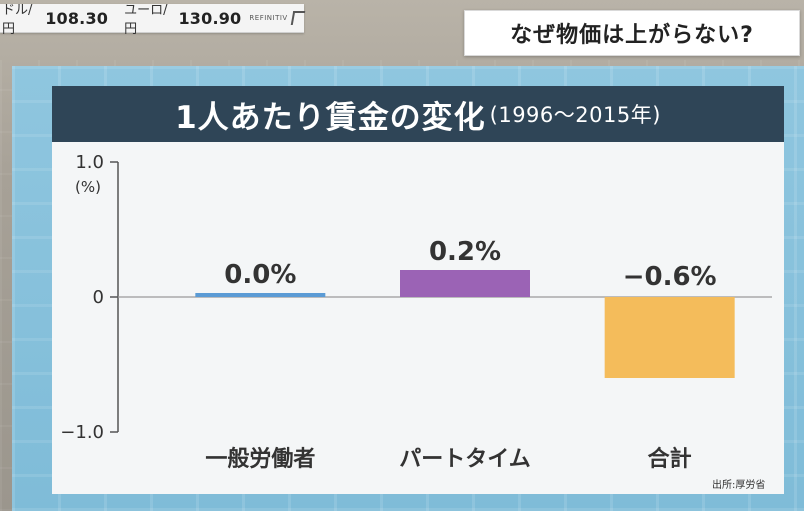 This screenshot has height=511, width=804. Describe the element at coordinates (298, 18) in the screenshot. I see `refinitiv-logo-icon` at that location.